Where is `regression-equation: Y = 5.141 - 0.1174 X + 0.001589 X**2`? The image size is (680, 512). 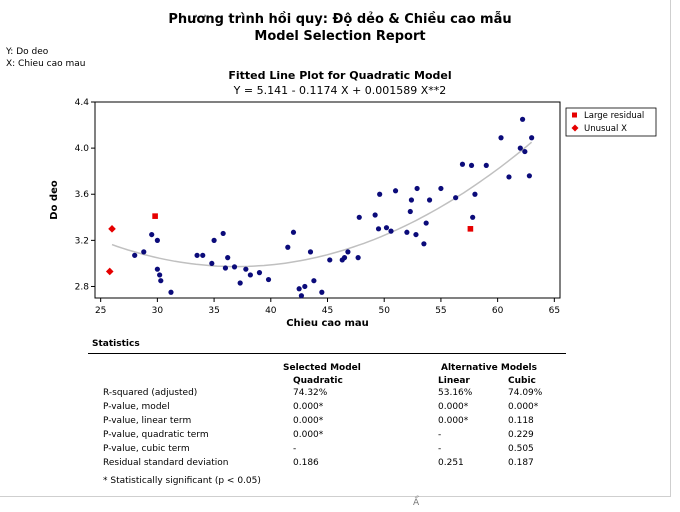 regression-equation: Y = 5.141 - 0.1174 X + 0.001589 X**2 is located at coordinates (340, 90).